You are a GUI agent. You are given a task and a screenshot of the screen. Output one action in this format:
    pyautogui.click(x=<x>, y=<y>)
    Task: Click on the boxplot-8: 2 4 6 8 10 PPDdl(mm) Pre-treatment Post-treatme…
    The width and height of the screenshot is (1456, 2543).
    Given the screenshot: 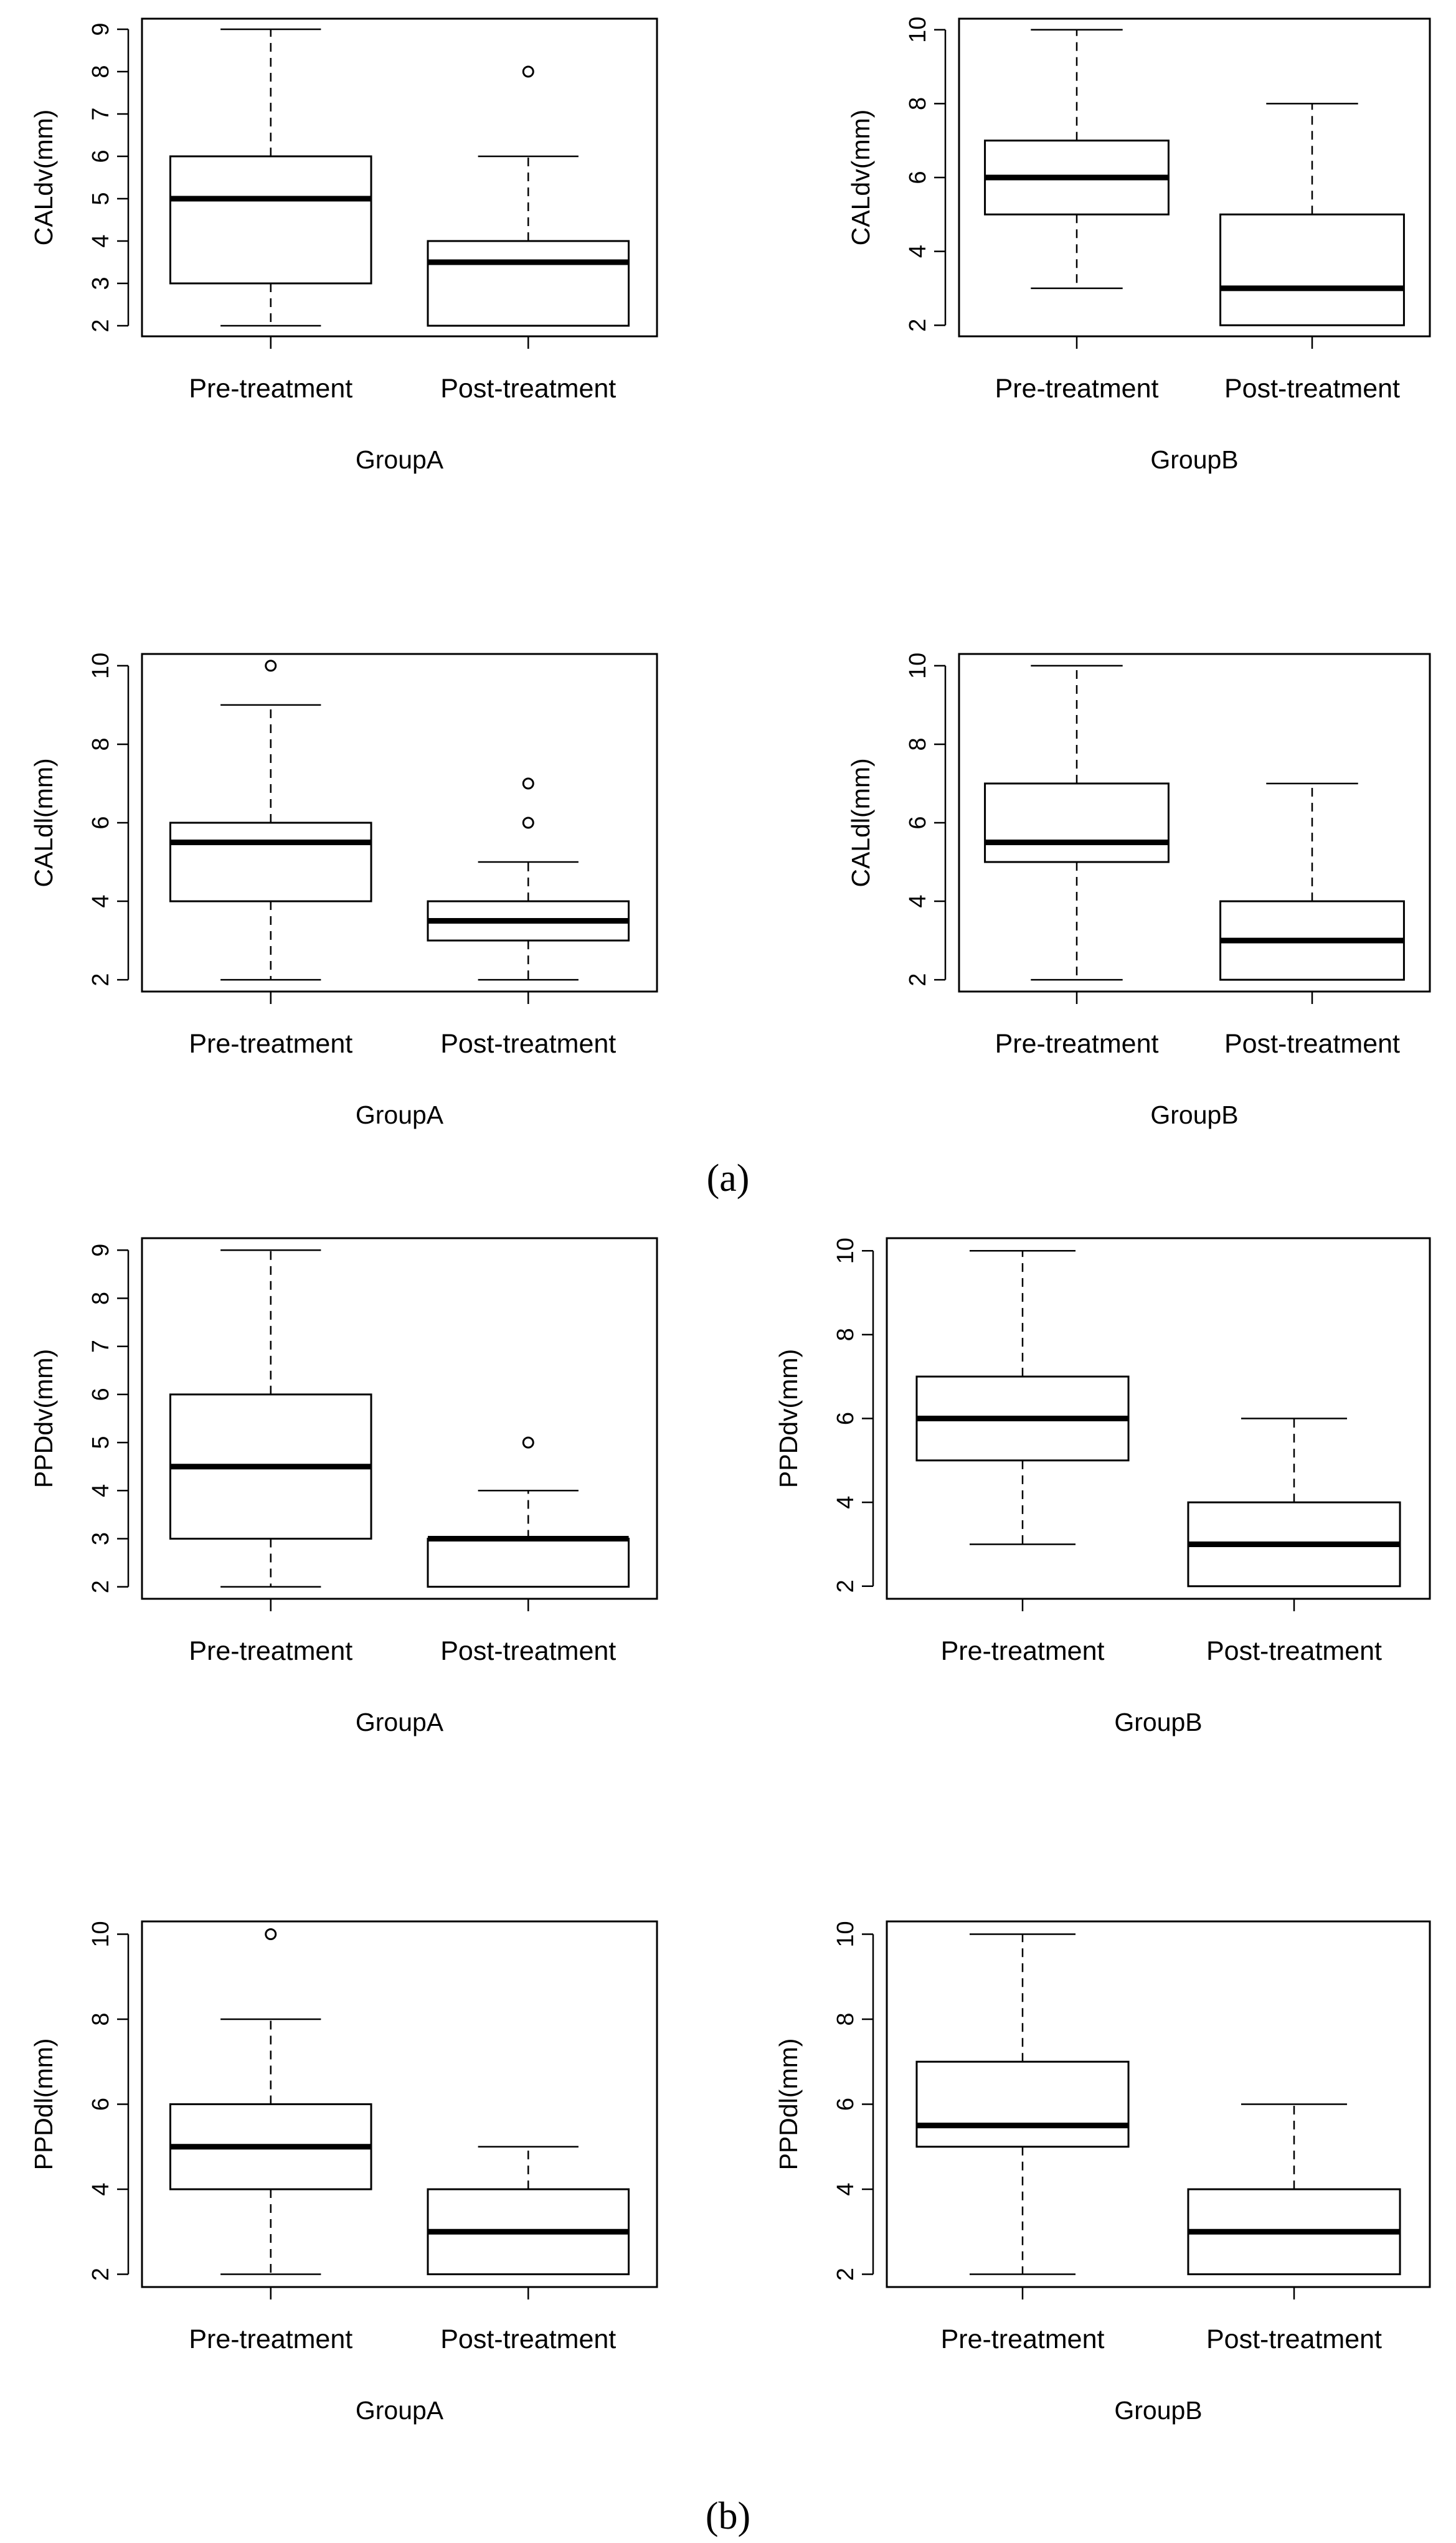 What is the action you would take?
    pyautogui.click(x=1102, y=2172)
    